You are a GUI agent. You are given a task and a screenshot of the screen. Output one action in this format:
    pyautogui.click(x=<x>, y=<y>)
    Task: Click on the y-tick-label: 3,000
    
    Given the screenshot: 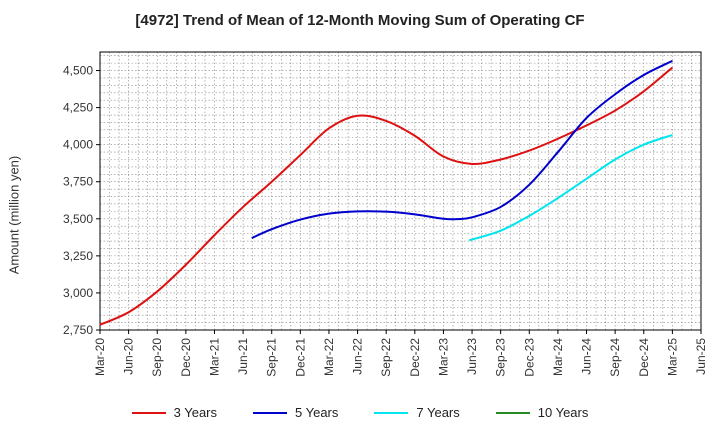 What is the action you would take?
    pyautogui.click(x=78, y=293)
    